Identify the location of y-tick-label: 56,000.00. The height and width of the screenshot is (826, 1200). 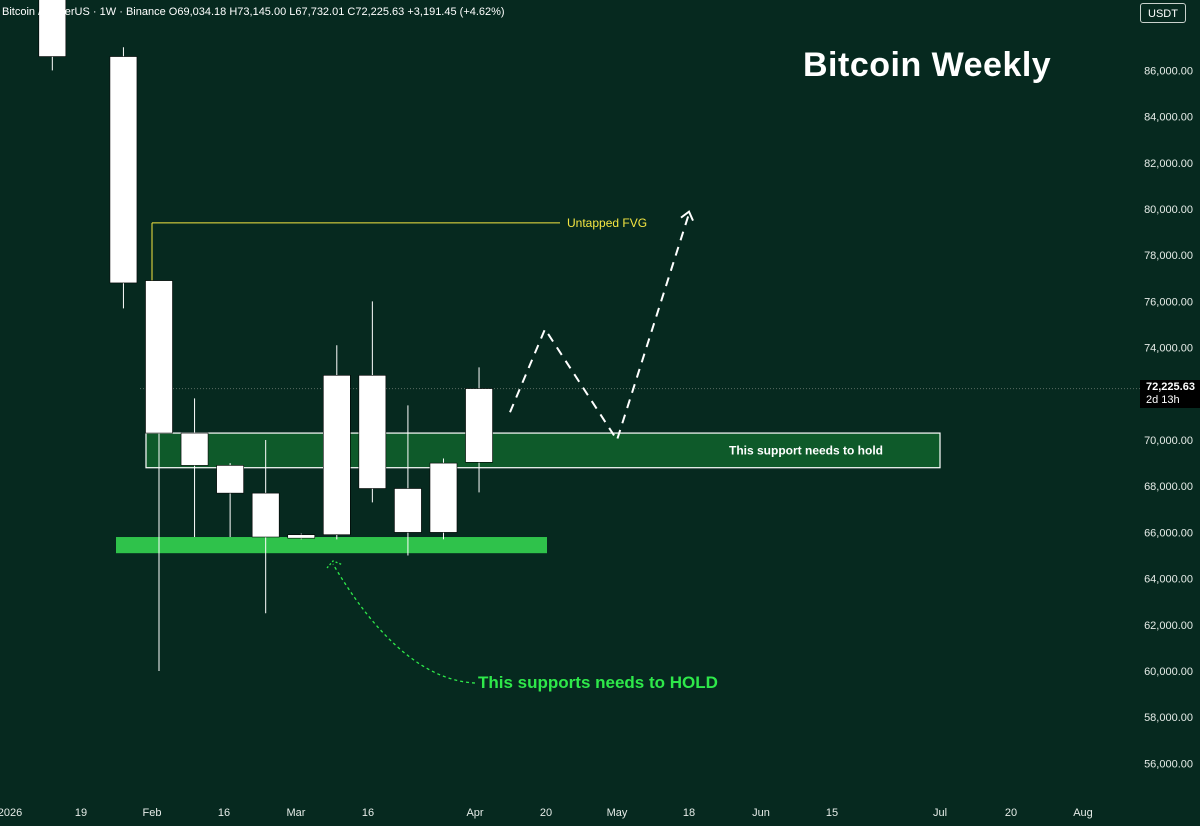
(1168, 764).